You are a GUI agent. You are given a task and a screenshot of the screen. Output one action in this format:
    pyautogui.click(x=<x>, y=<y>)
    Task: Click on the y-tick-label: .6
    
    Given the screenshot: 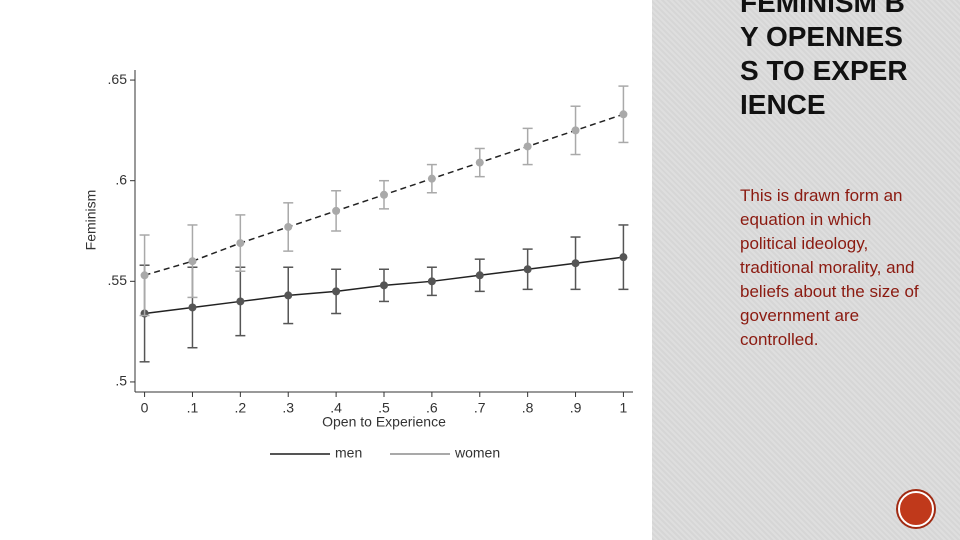 What is the action you would take?
    pyautogui.click(x=121, y=179)
    